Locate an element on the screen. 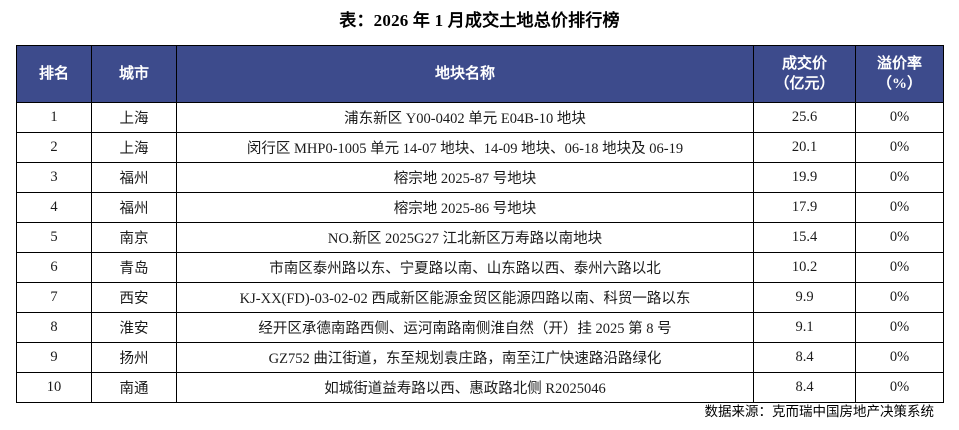  cell-rank: 8 is located at coordinates (54, 327).